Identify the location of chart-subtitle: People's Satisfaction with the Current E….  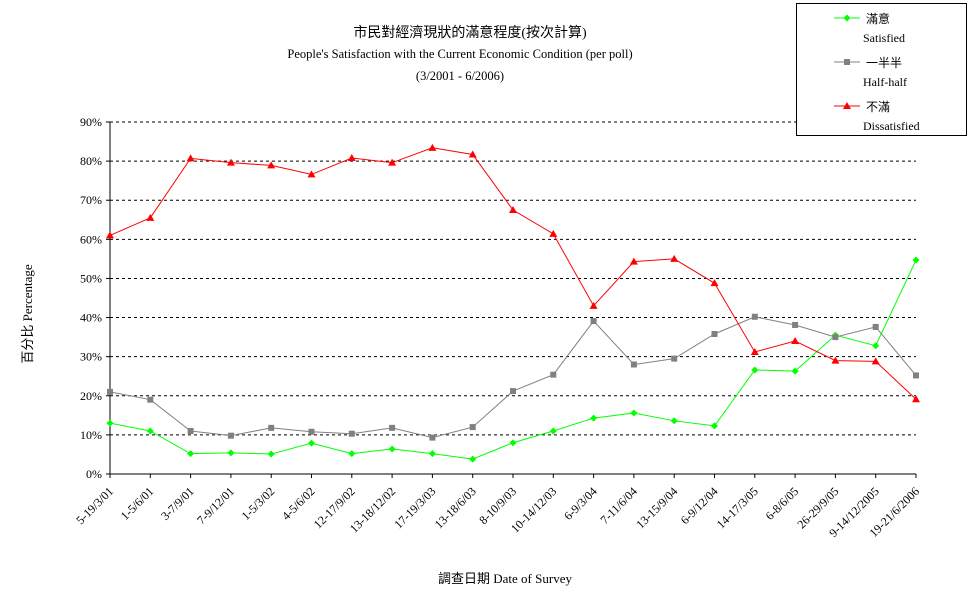
(459, 54).